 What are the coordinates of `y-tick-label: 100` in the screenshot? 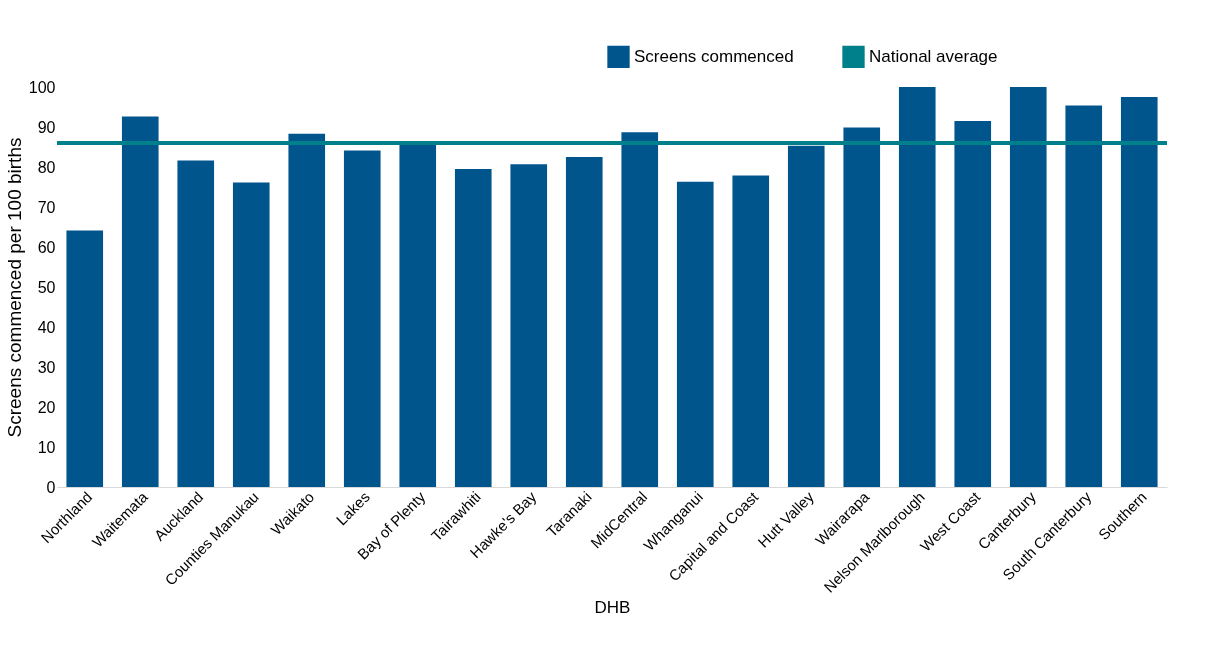 It's located at (42, 87).